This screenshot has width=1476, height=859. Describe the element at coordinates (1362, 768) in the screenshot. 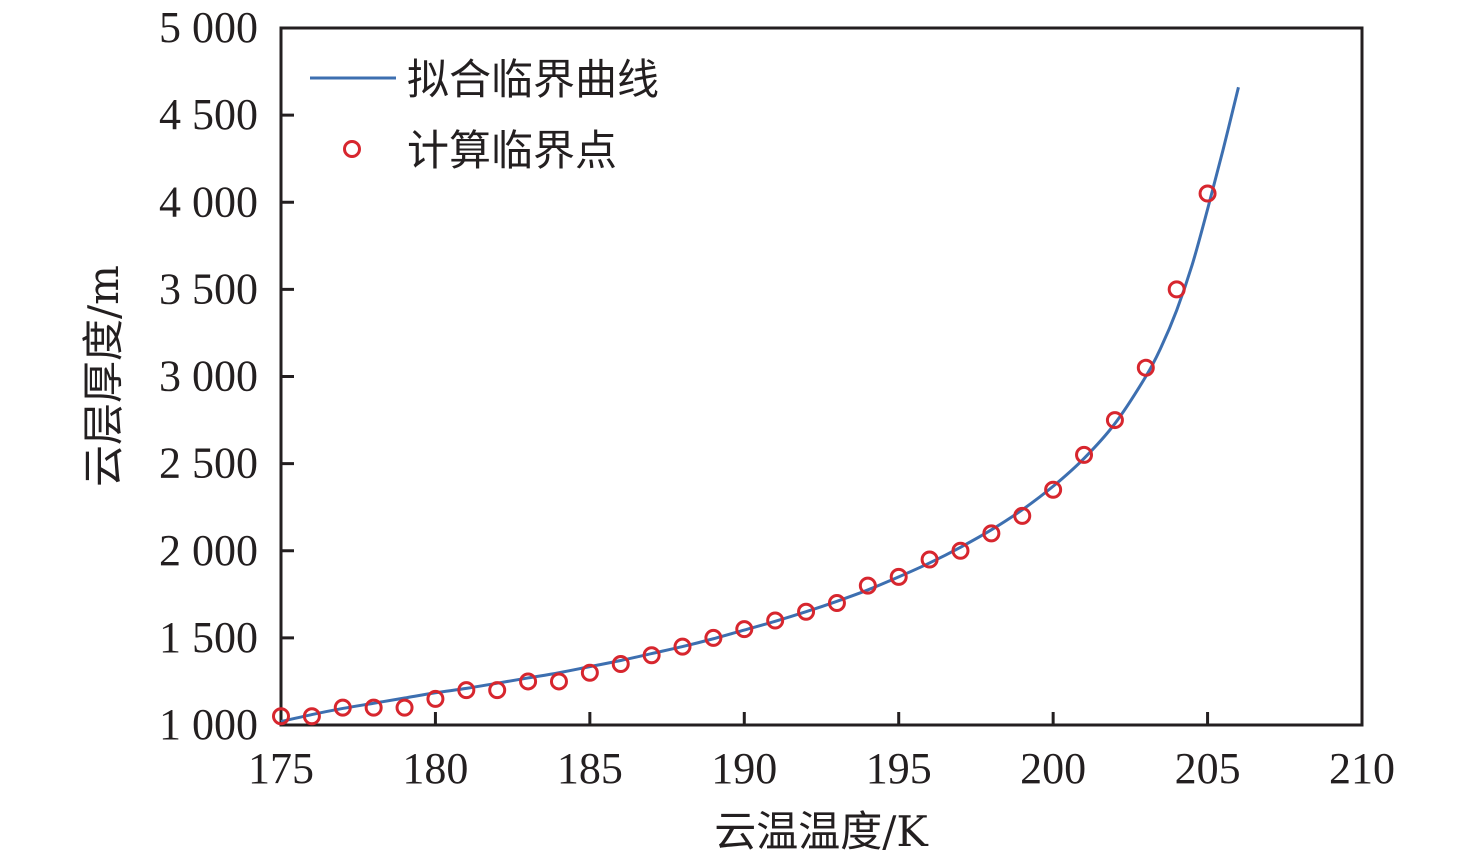

I see `x-tick-label: 210` at that location.